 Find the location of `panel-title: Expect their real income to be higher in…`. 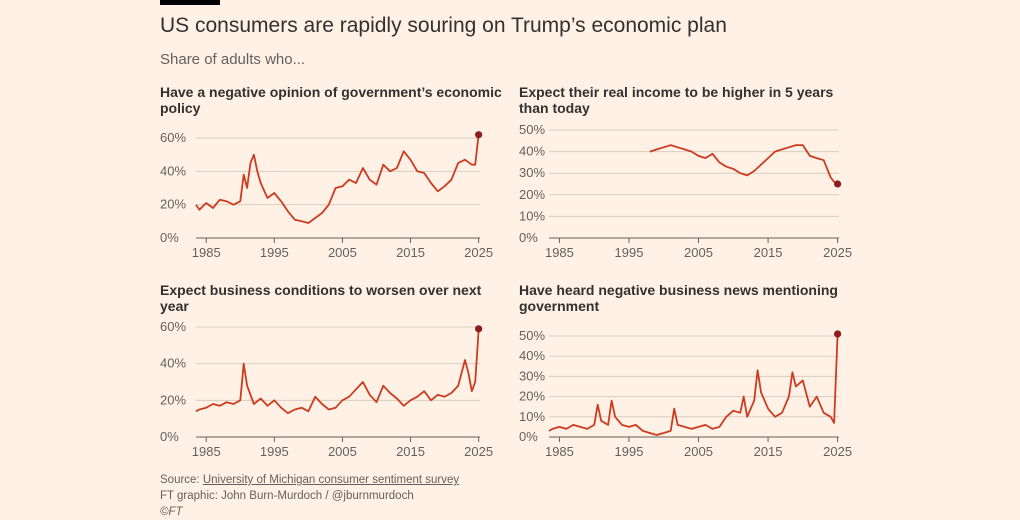

panel-title: Expect their real income to be higher in… is located at coordinates (676, 100).